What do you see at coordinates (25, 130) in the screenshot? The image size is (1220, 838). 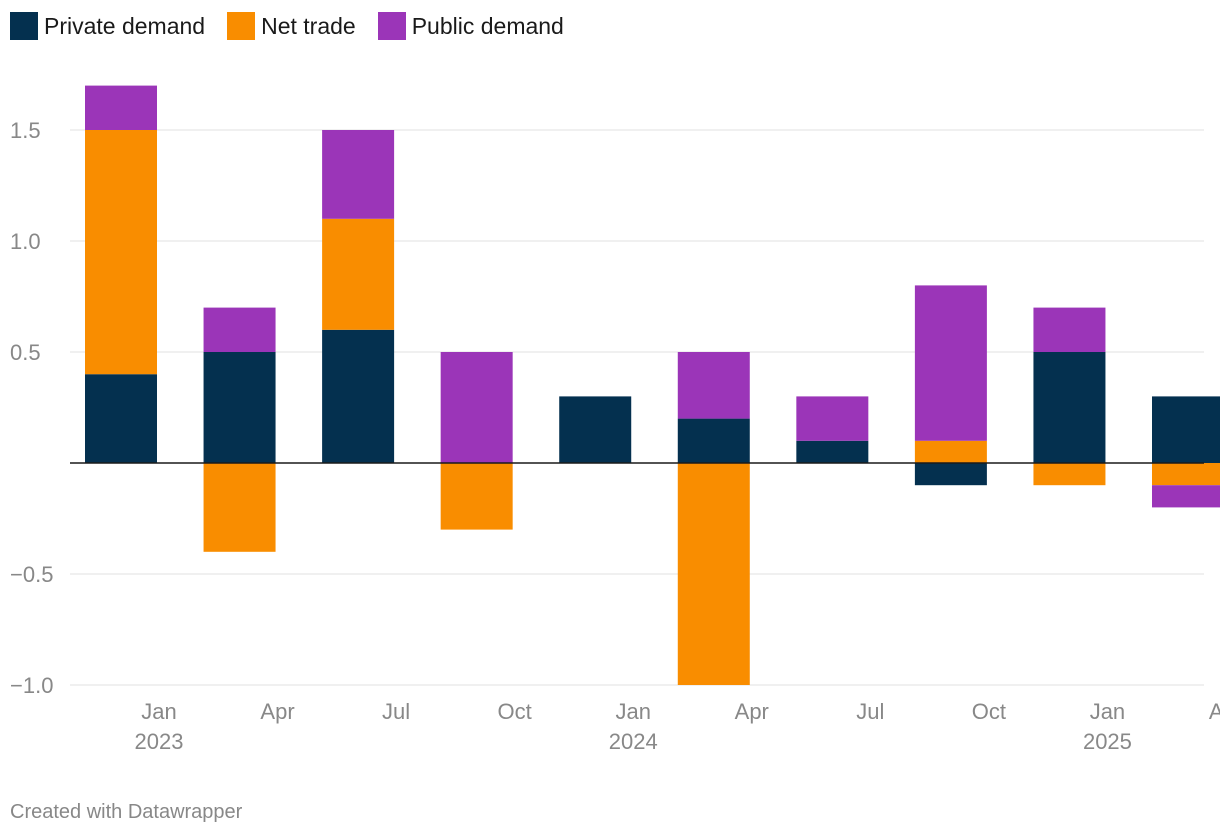 I see `y-tick-label: 1.5` at bounding box center [25, 130].